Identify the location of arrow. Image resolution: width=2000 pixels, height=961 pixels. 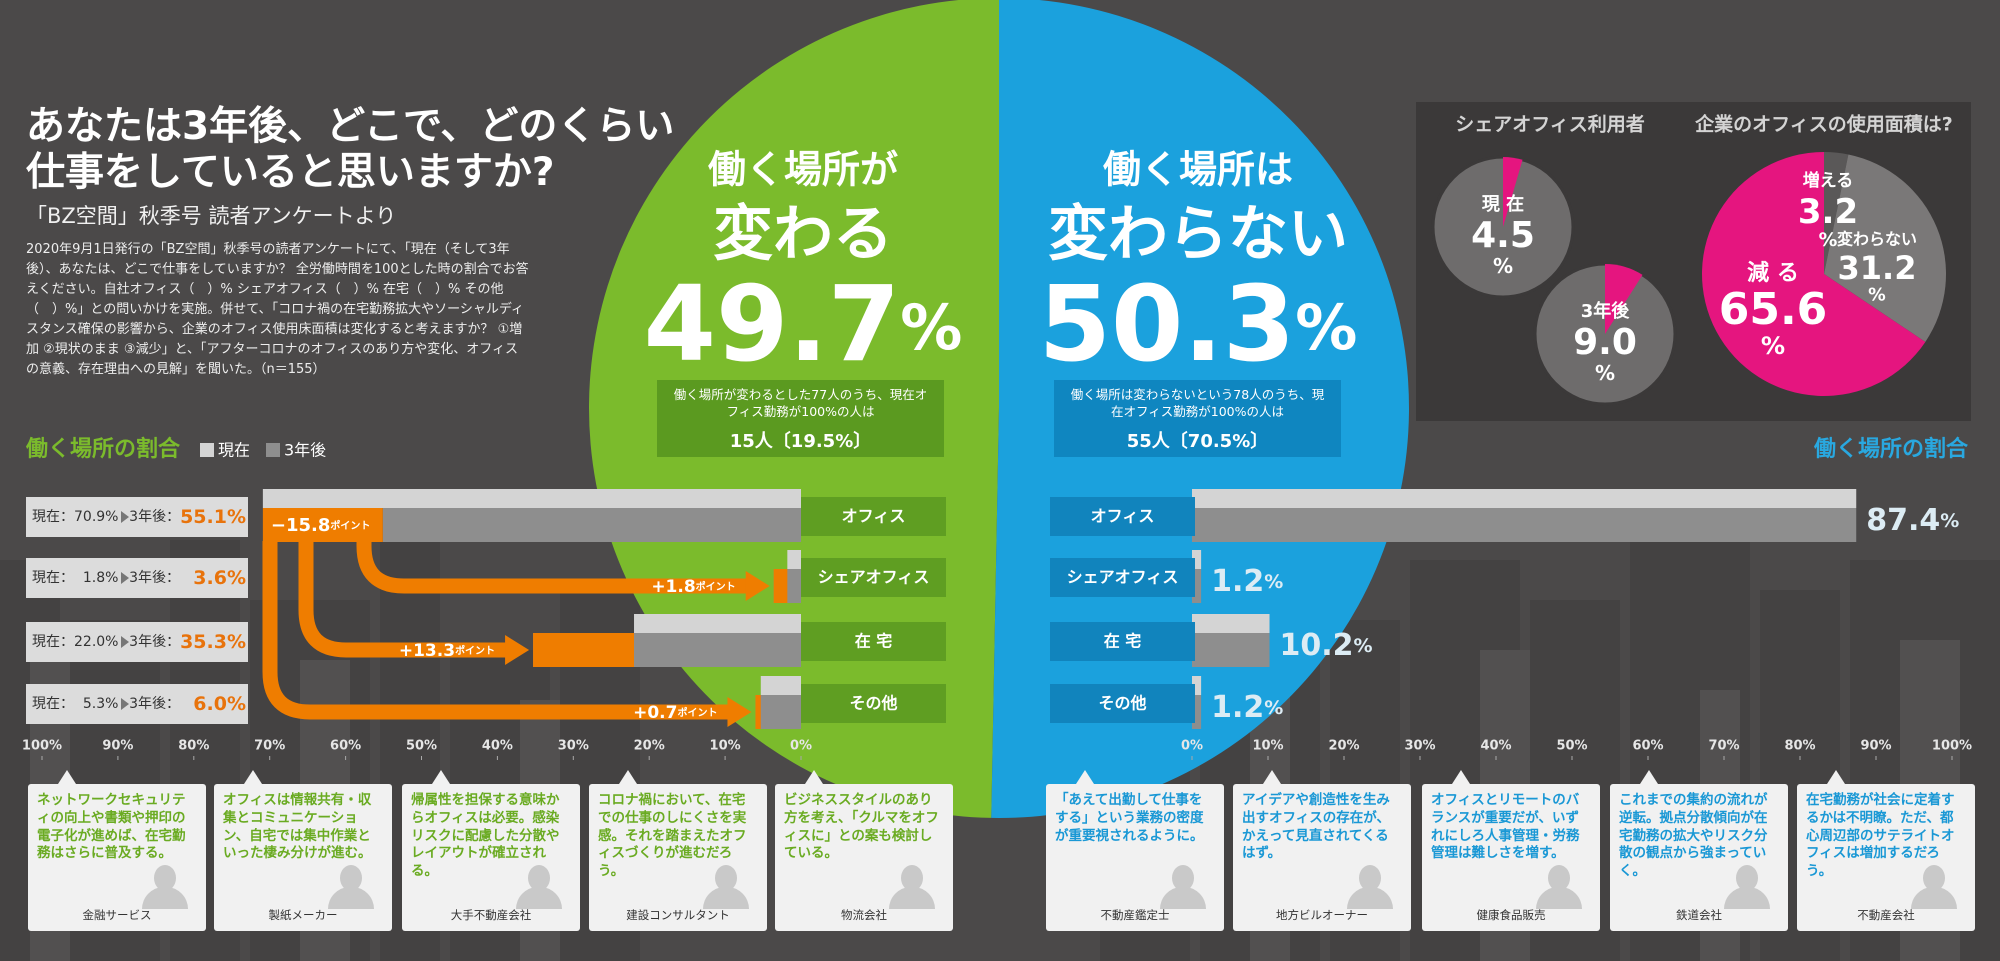
(404, 599).